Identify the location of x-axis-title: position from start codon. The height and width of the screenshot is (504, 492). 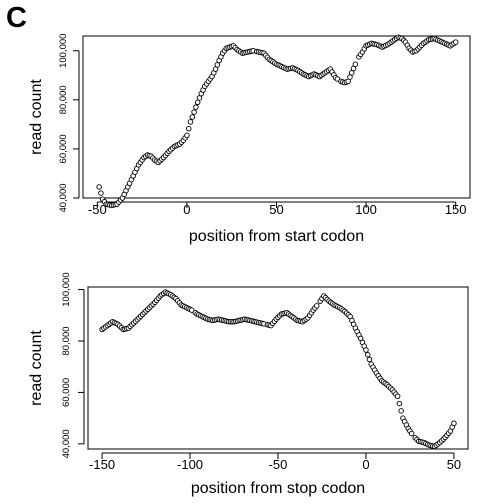
(276, 236).